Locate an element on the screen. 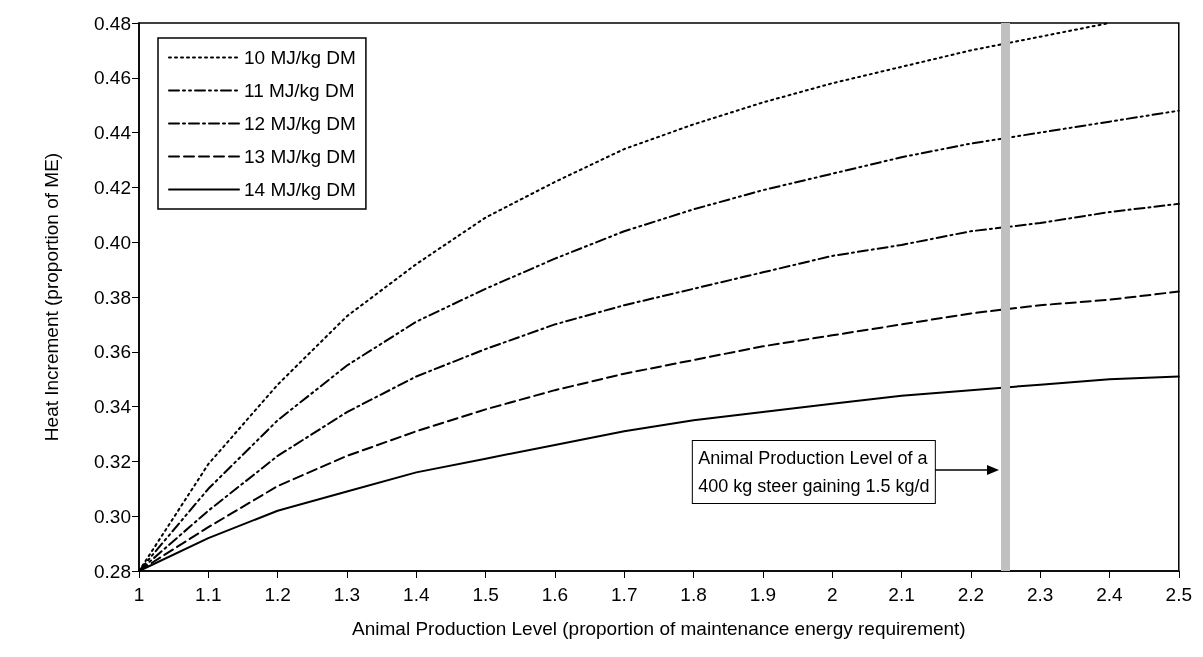 The height and width of the screenshot is (657, 1203). legend-label: 12 MJ/kg DM is located at coordinates (300, 123).